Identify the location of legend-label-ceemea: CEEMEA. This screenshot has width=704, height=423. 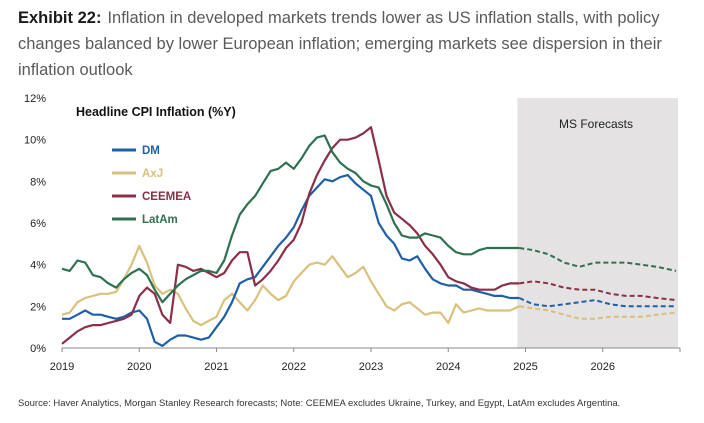
(166, 197).